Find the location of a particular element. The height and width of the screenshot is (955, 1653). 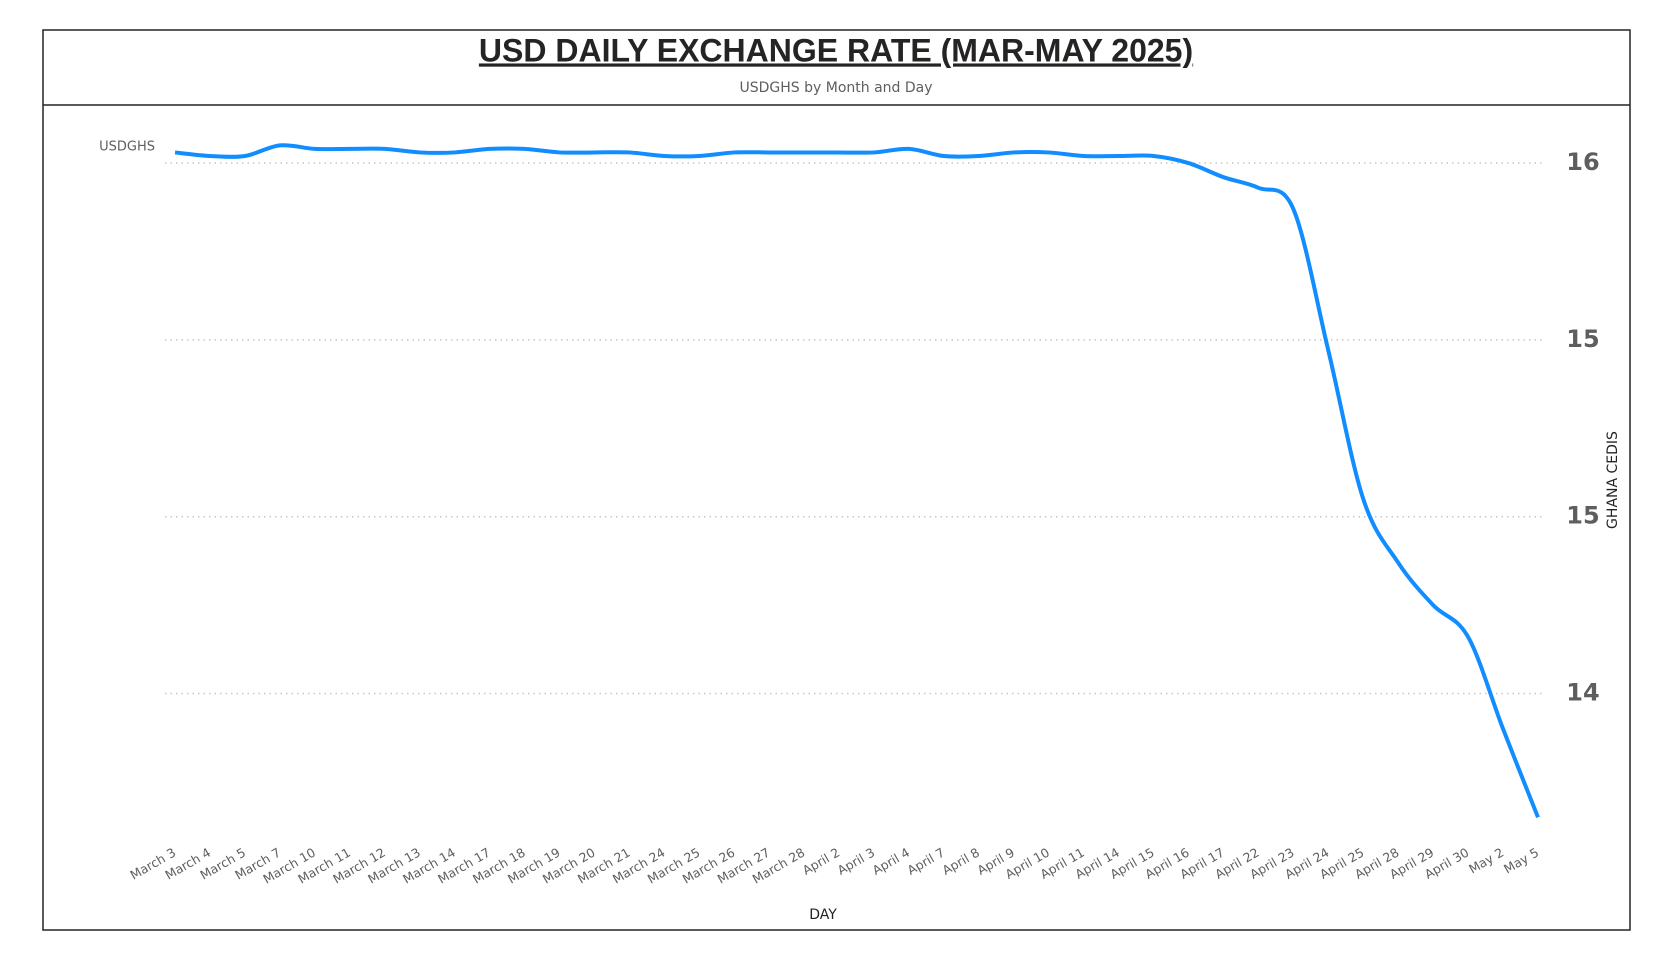

chart-subtitle: USDGHS by Month and Day is located at coordinates (835, 88).